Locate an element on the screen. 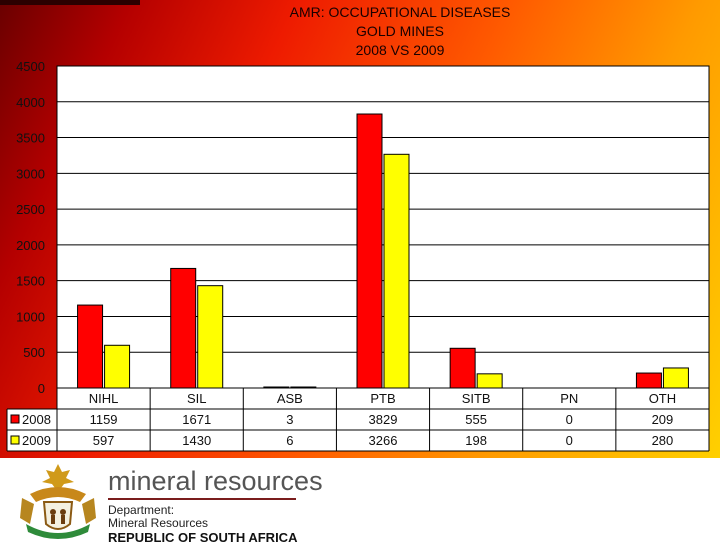 The width and height of the screenshot is (720, 545). y-tick-label: 1000 is located at coordinates (30, 316).